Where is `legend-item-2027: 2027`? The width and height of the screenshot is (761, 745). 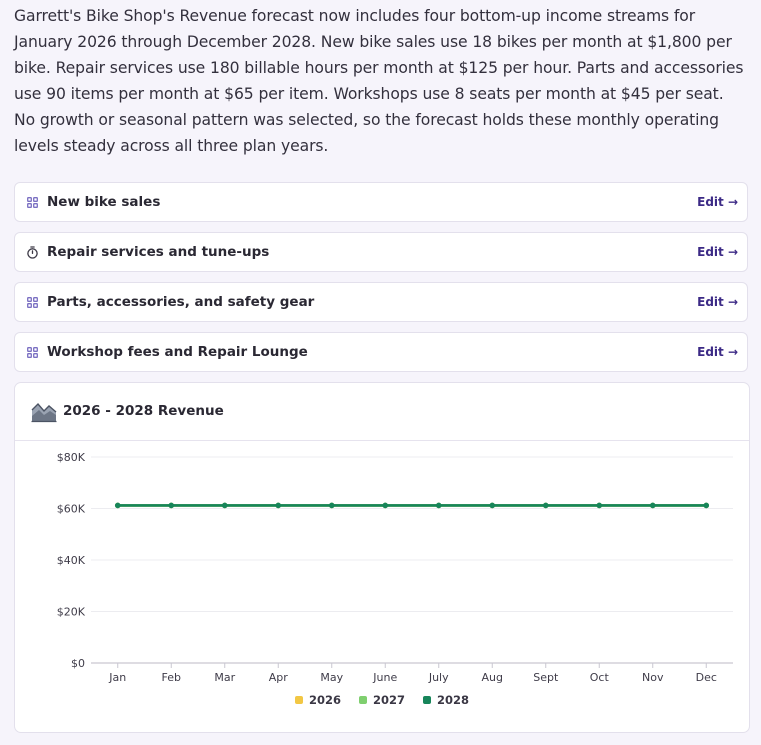 legend-item-2027: 2027 is located at coordinates (381, 700).